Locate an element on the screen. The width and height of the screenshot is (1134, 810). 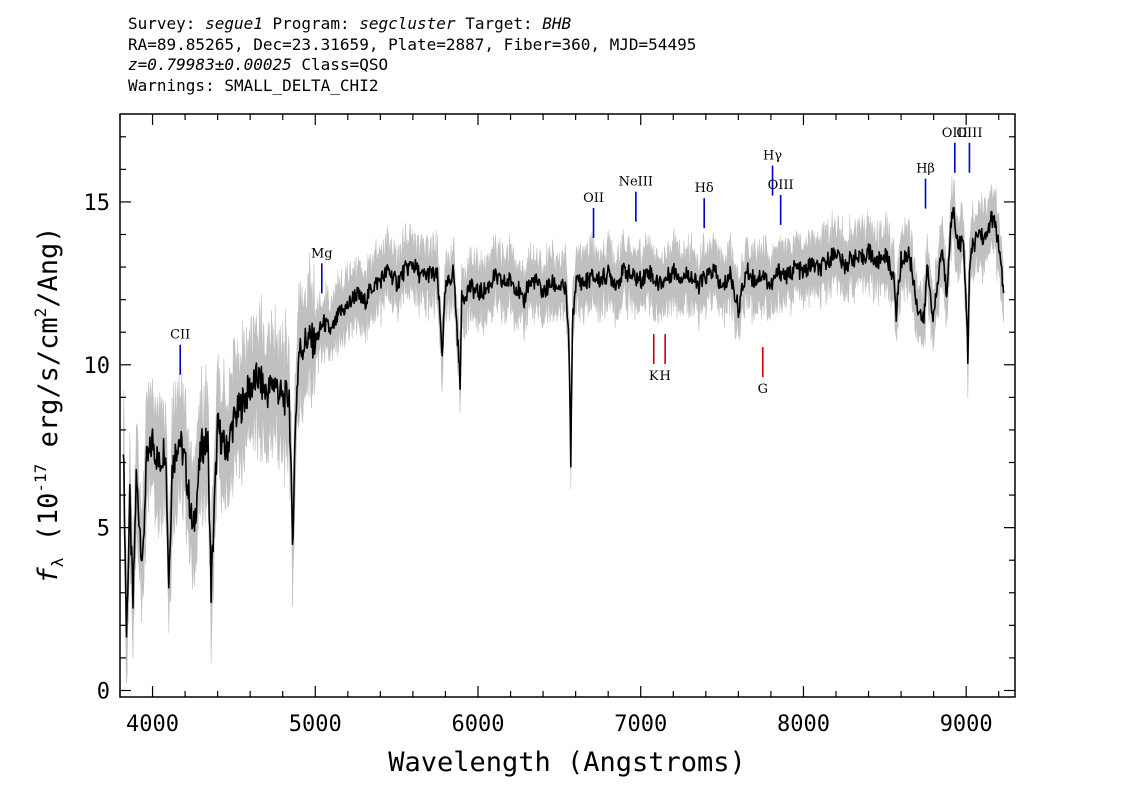
x-tick-label: 8000 is located at coordinates (803, 724).